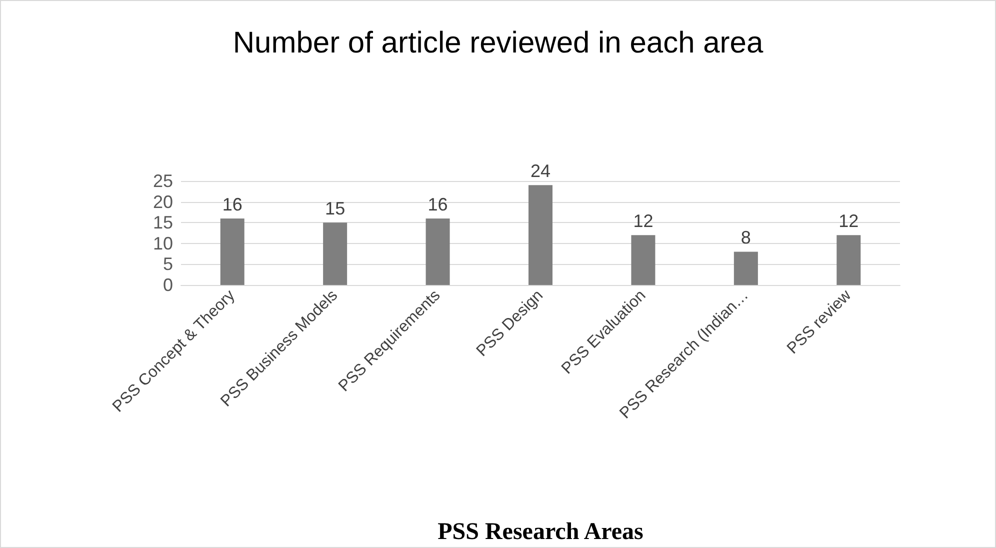 The image size is (996, 548). I want to click on y-tick-label: 10, so click(162, 243).